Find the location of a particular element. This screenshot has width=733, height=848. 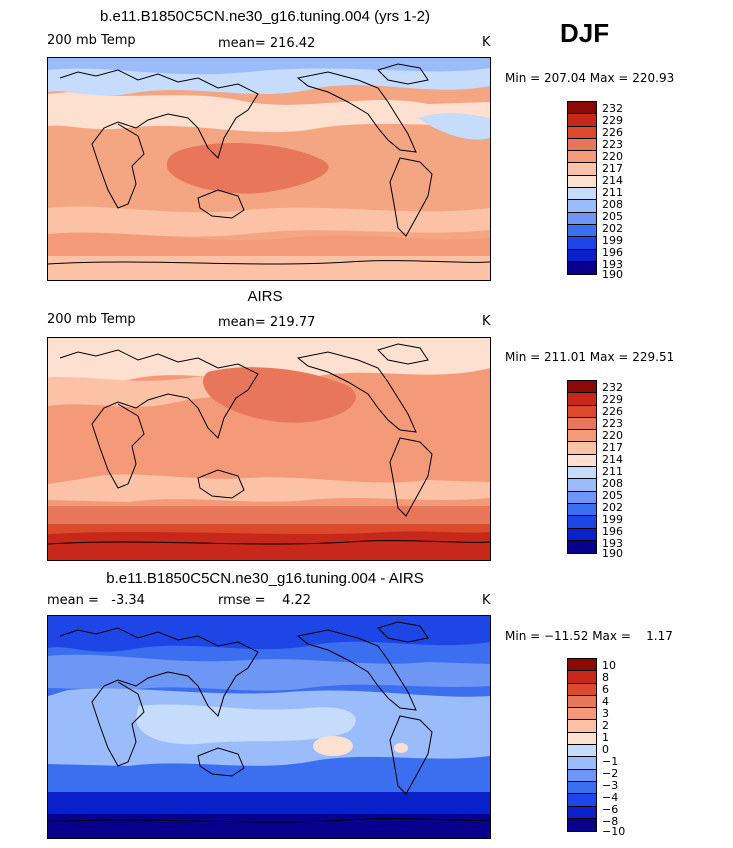

colorbar-label: 0 is located at coordinates (605, 749).